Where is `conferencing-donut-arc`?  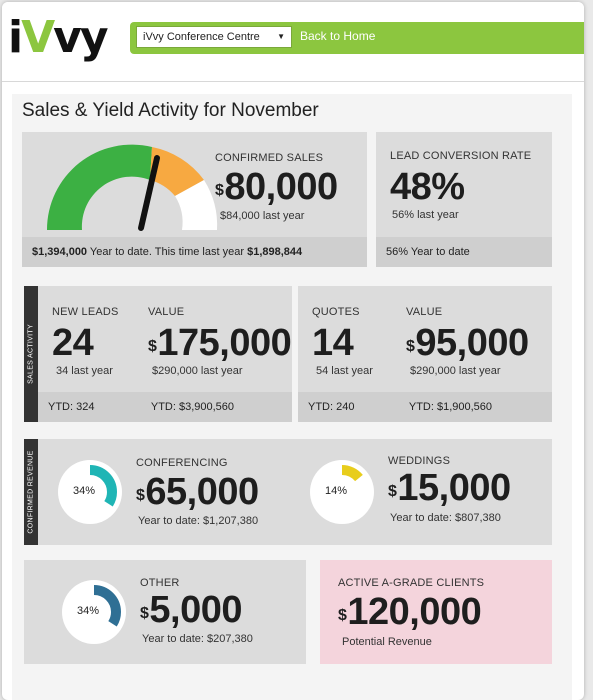
conferencing-donut-arc is located at coordinates (90, 492).